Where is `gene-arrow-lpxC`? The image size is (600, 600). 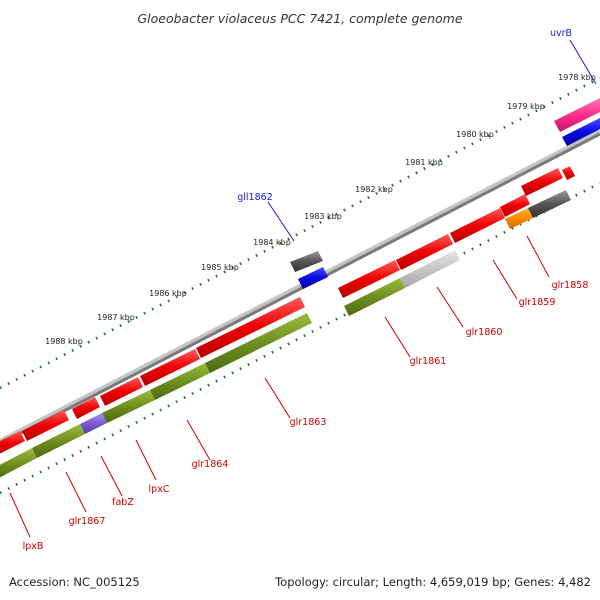
gene-arrow-lpxC is located at coordinates (121, 391).